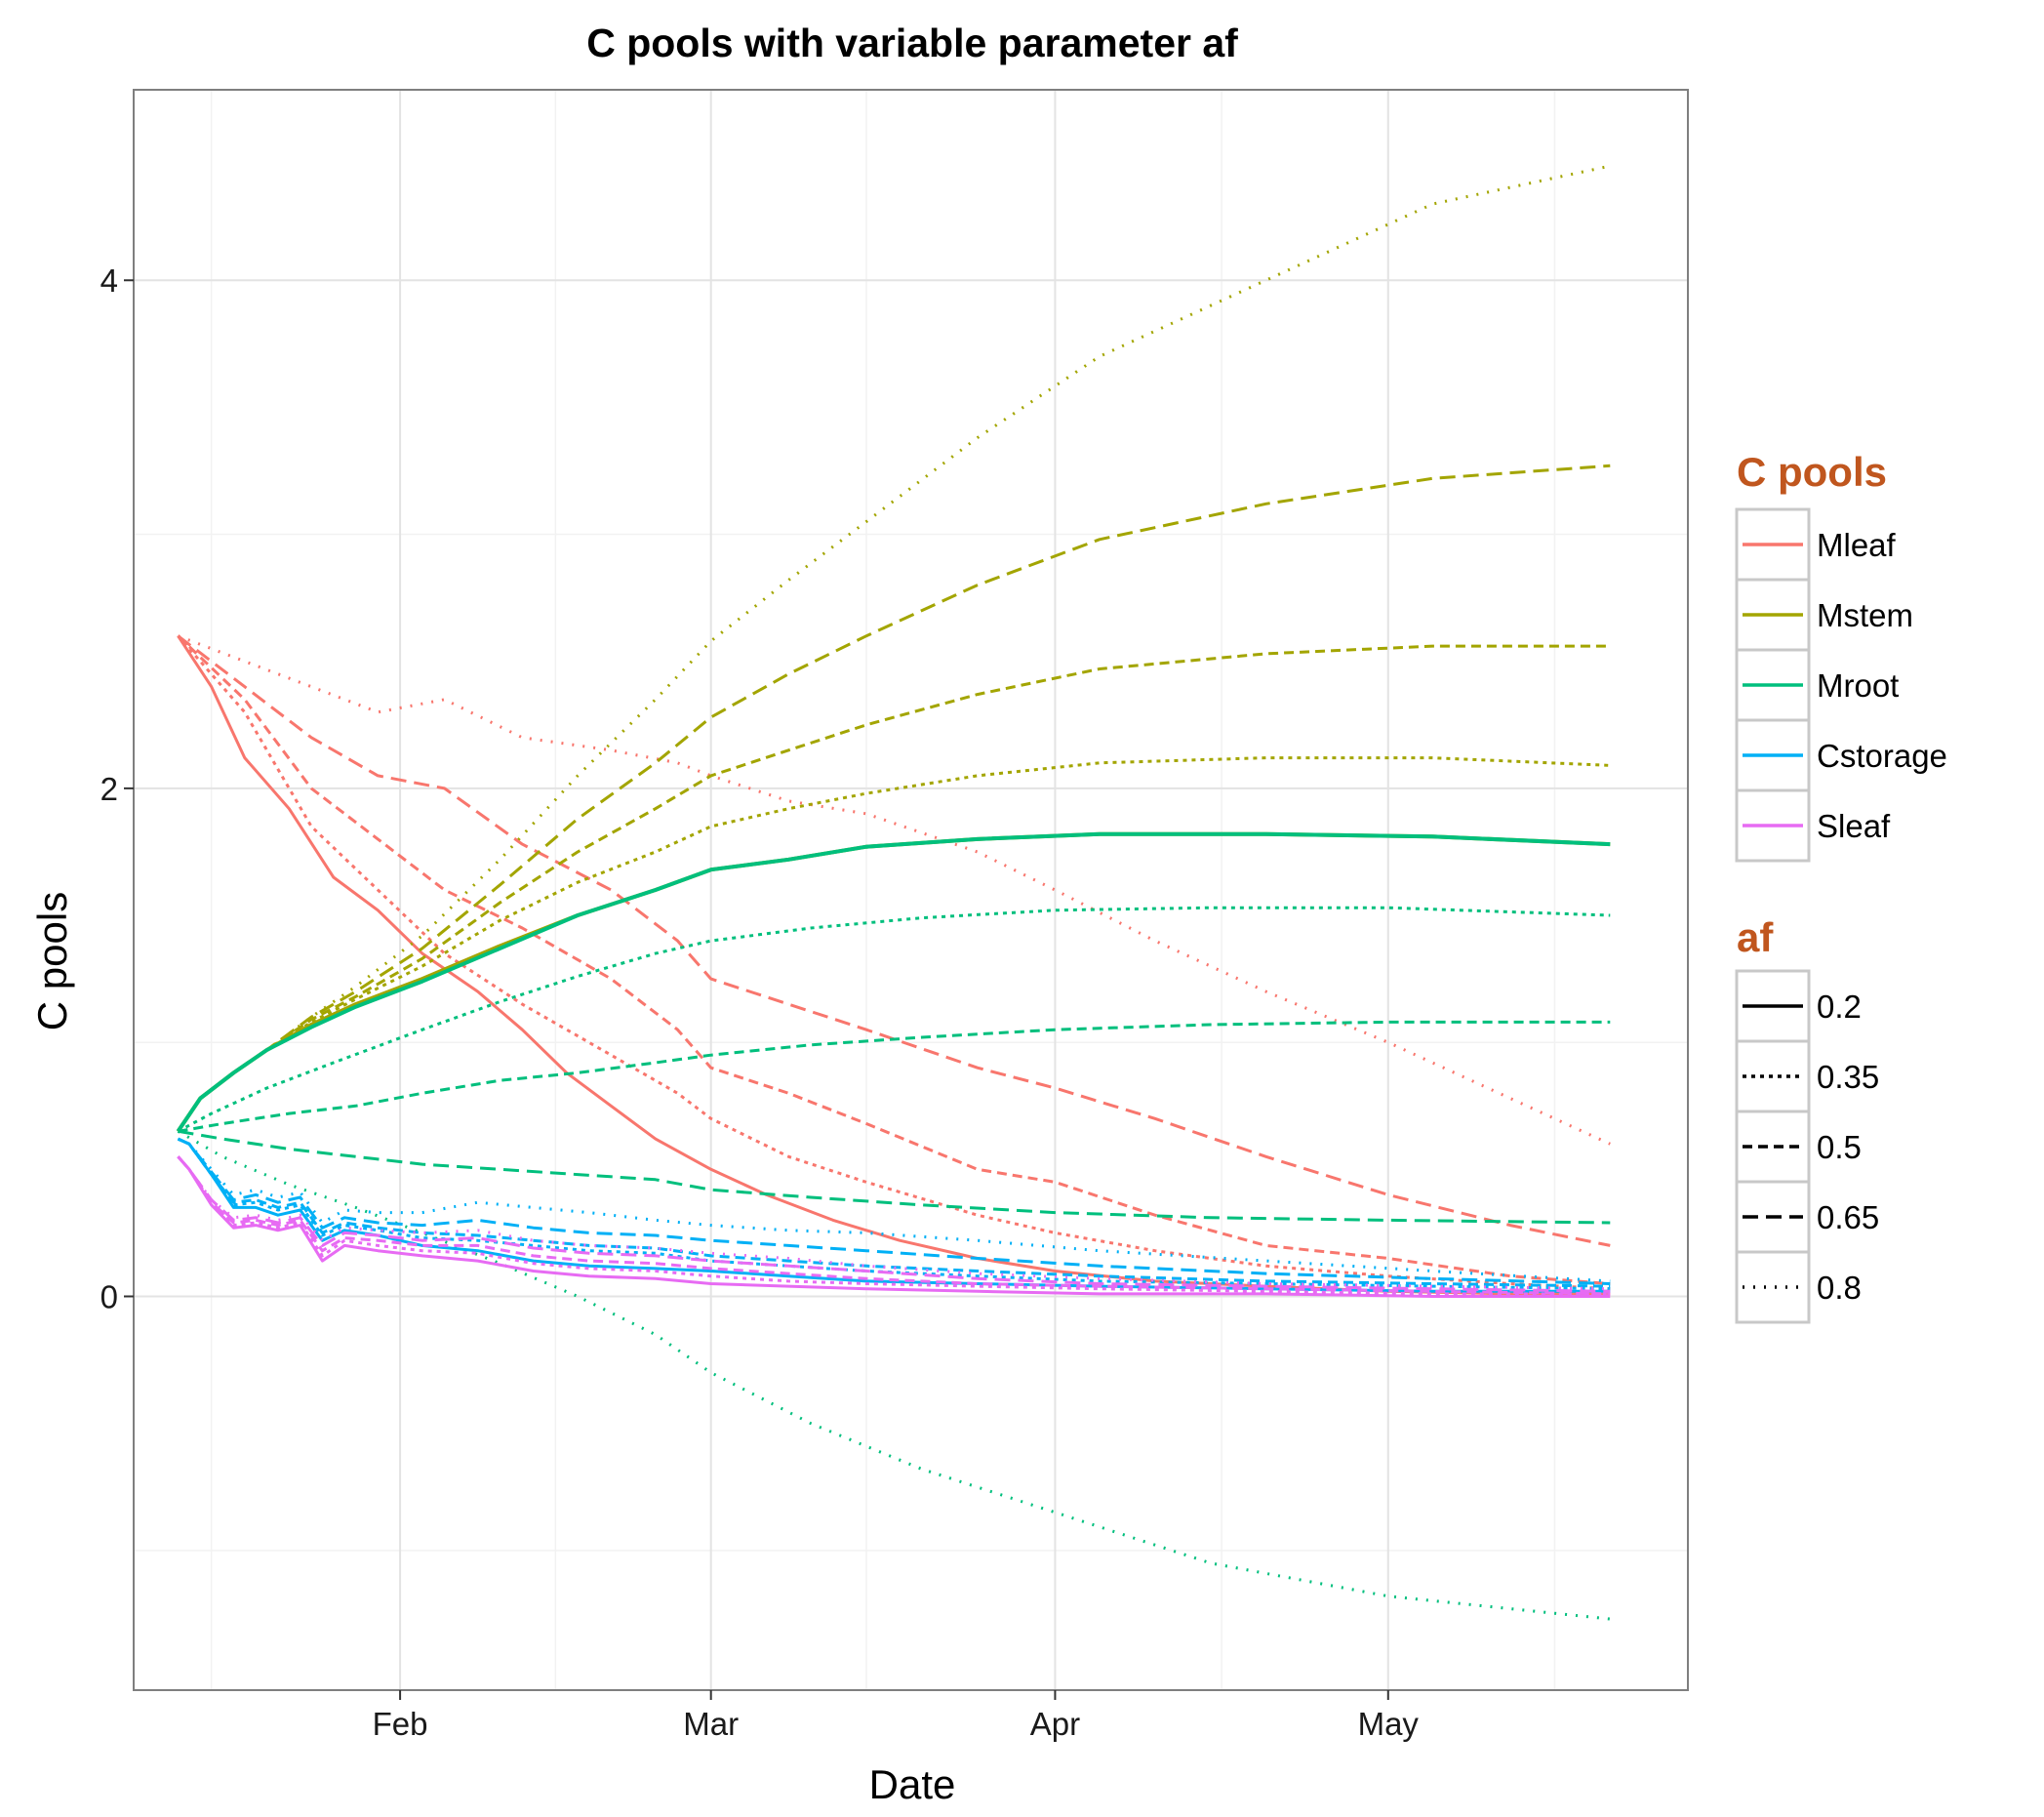  I want to click on y-tick-label: 2, so click(109, 789).